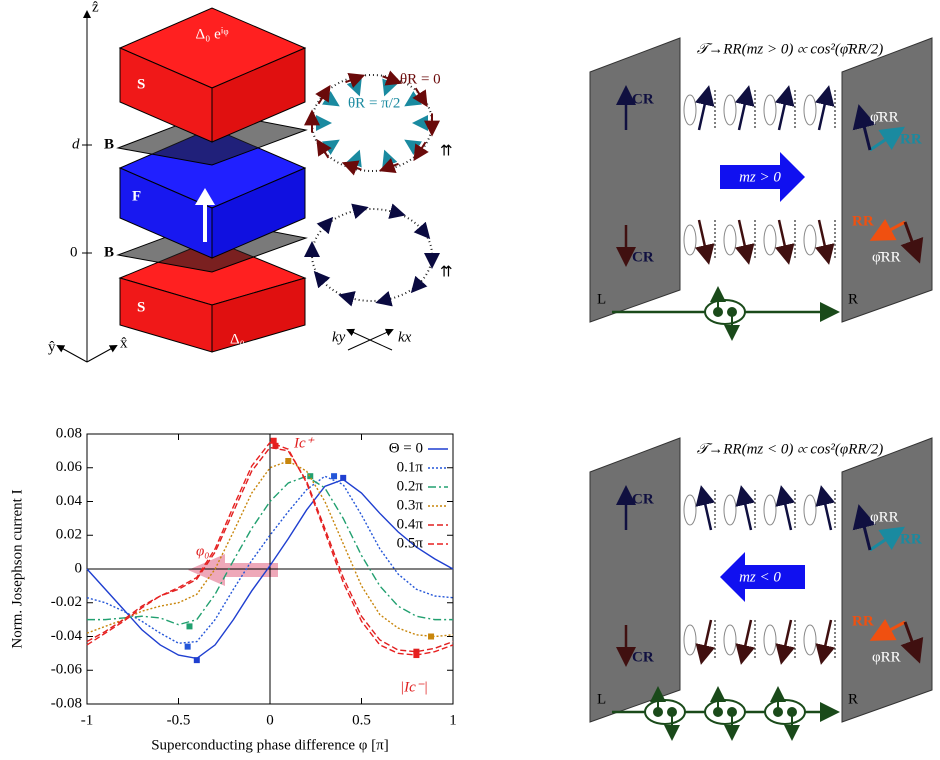 This screenshot has width=940, height=760. I want to click on tick-label: 0, so click(74, 252).